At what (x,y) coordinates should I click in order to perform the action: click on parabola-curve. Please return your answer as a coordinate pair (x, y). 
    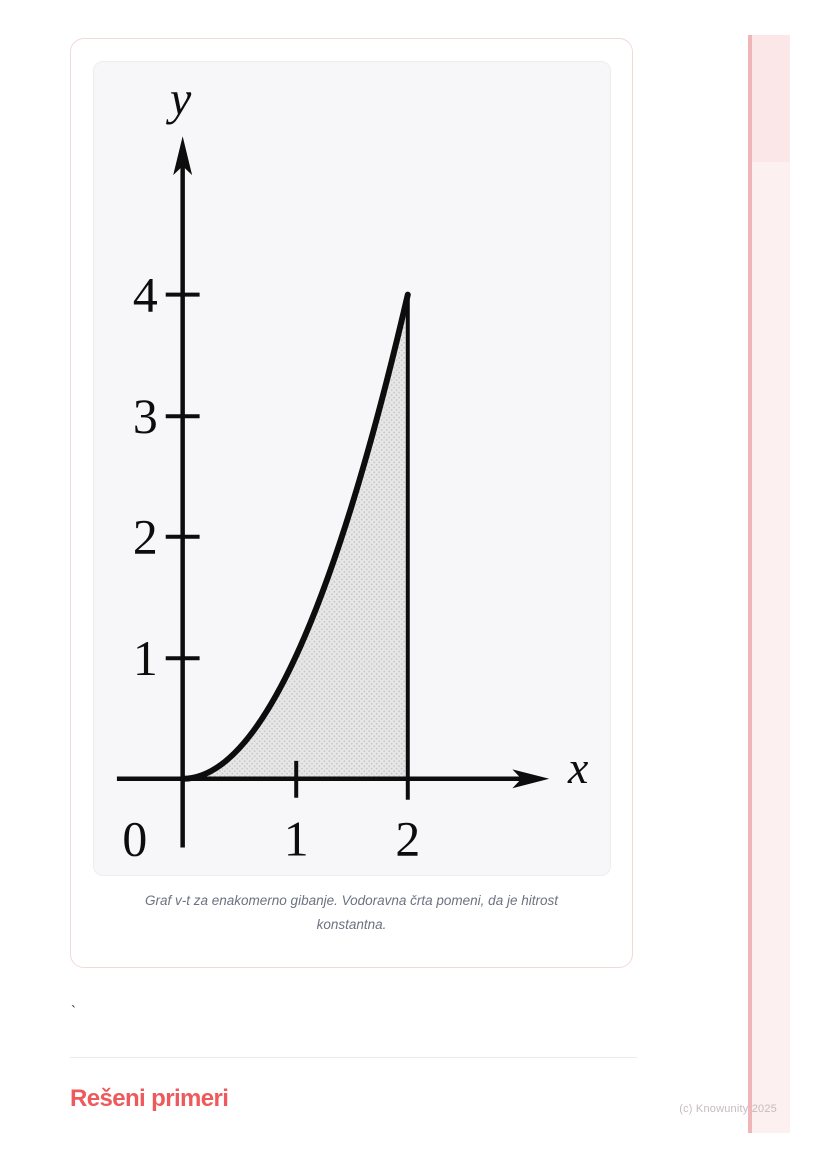
    Looking at the image, I should click on (295, 536).